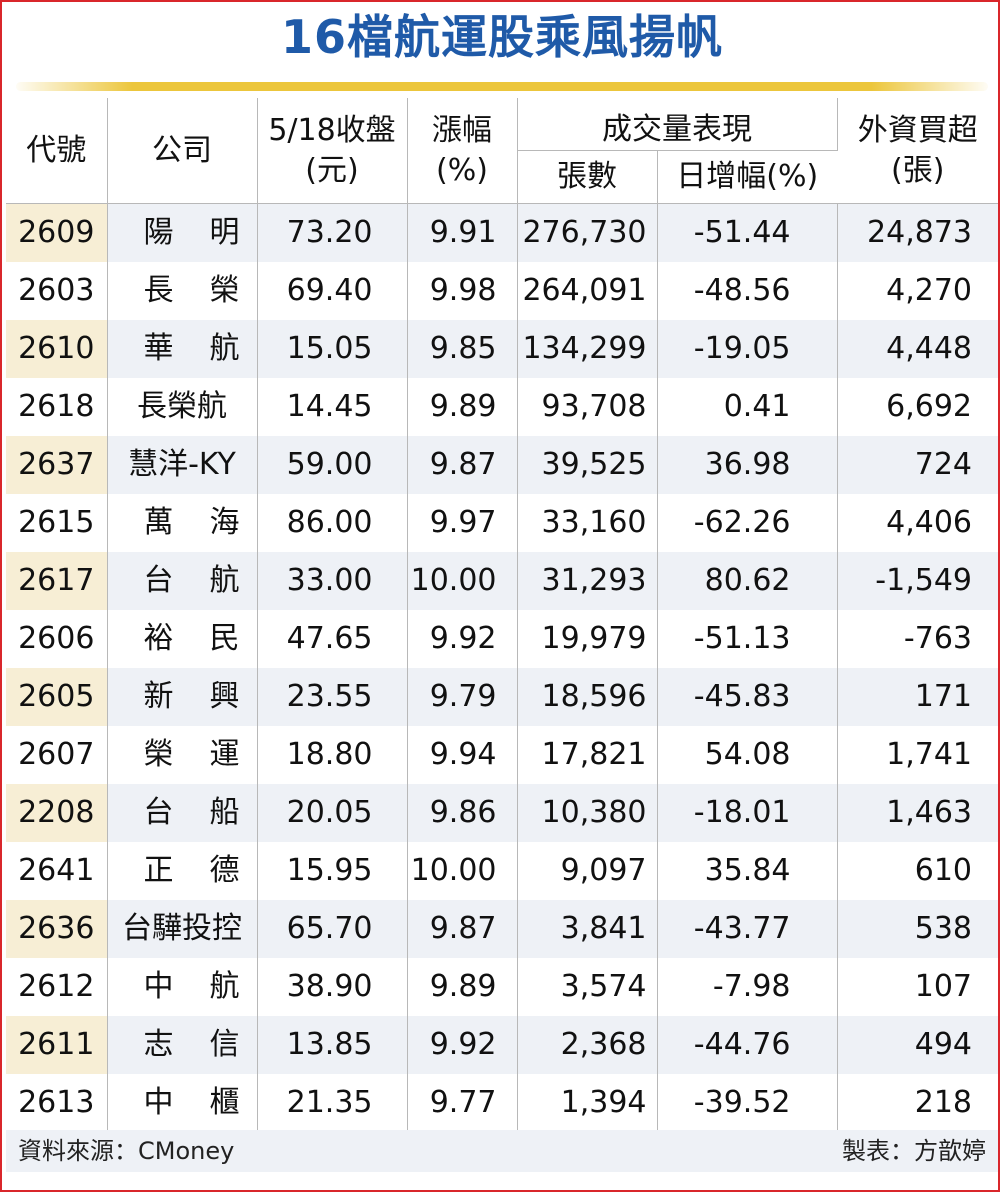 This screenshot has width=1000, height=1192. Describe the element at coordinates (917, 1045) in the screenshot. I see `foreign-net-buy: 494` at that location.